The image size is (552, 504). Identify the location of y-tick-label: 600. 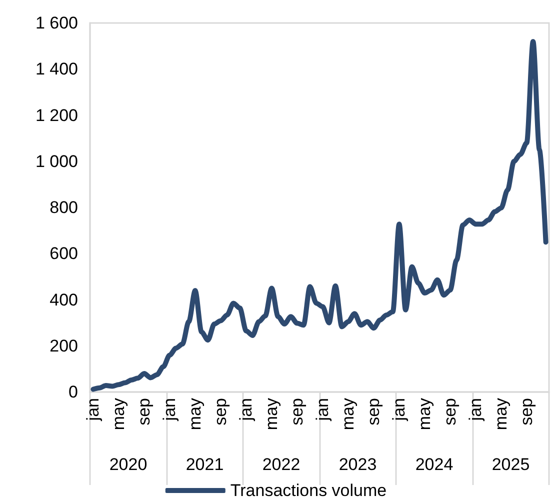
(64, 254).